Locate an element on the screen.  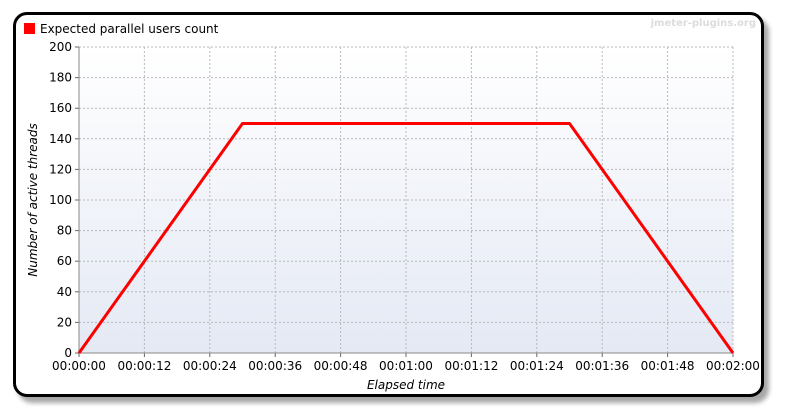
legend-swatch is located at coordinates (29, 28).